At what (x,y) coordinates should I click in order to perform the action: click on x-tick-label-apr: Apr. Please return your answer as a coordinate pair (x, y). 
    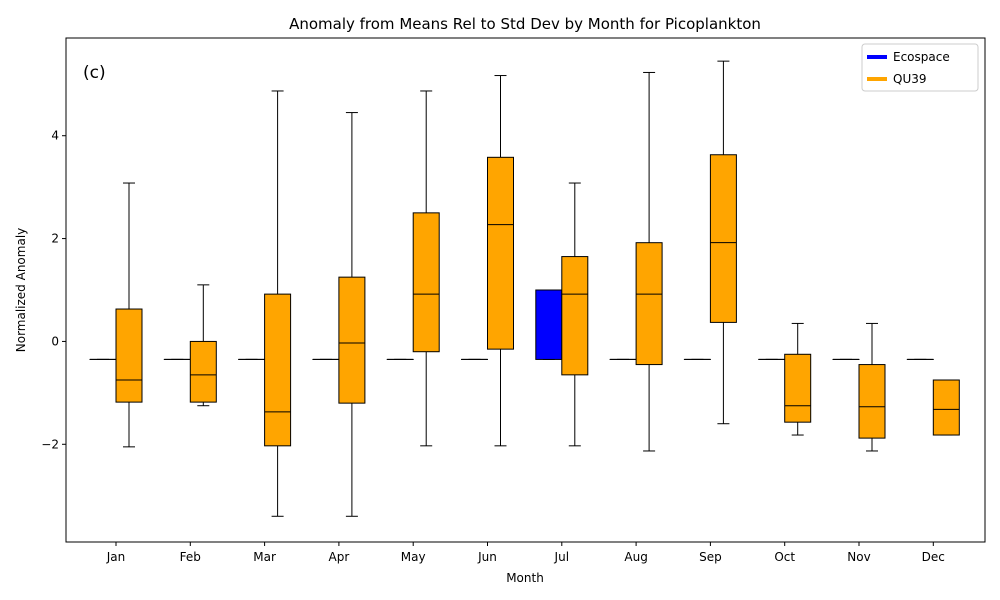
    Looking at the image, I should click on (339, 557).